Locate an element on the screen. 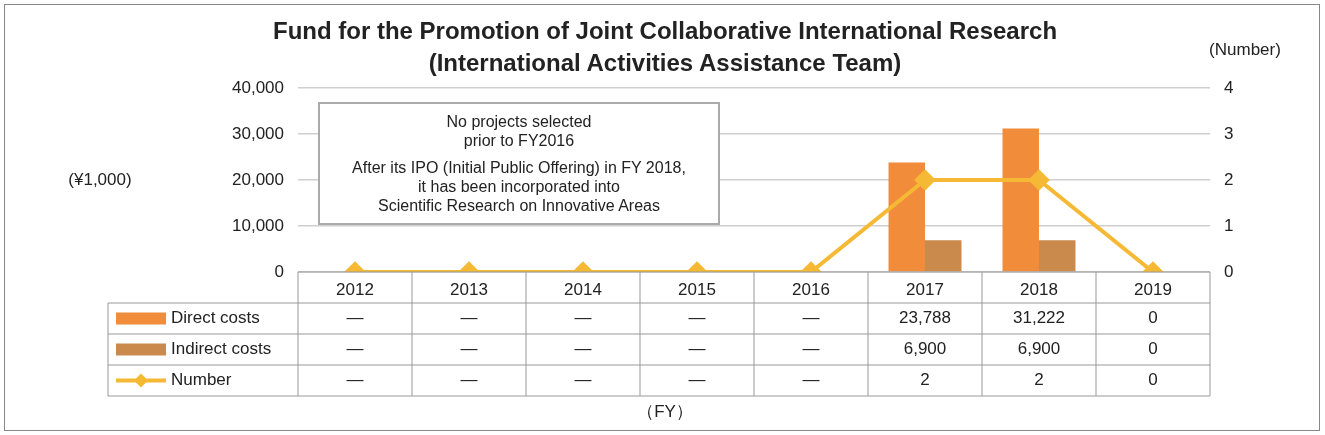 This screenshot has height=435, width=1325. chart-title: Fund for the Promotion of Joint Collaborative International Research is located at coordinates (665, 30).